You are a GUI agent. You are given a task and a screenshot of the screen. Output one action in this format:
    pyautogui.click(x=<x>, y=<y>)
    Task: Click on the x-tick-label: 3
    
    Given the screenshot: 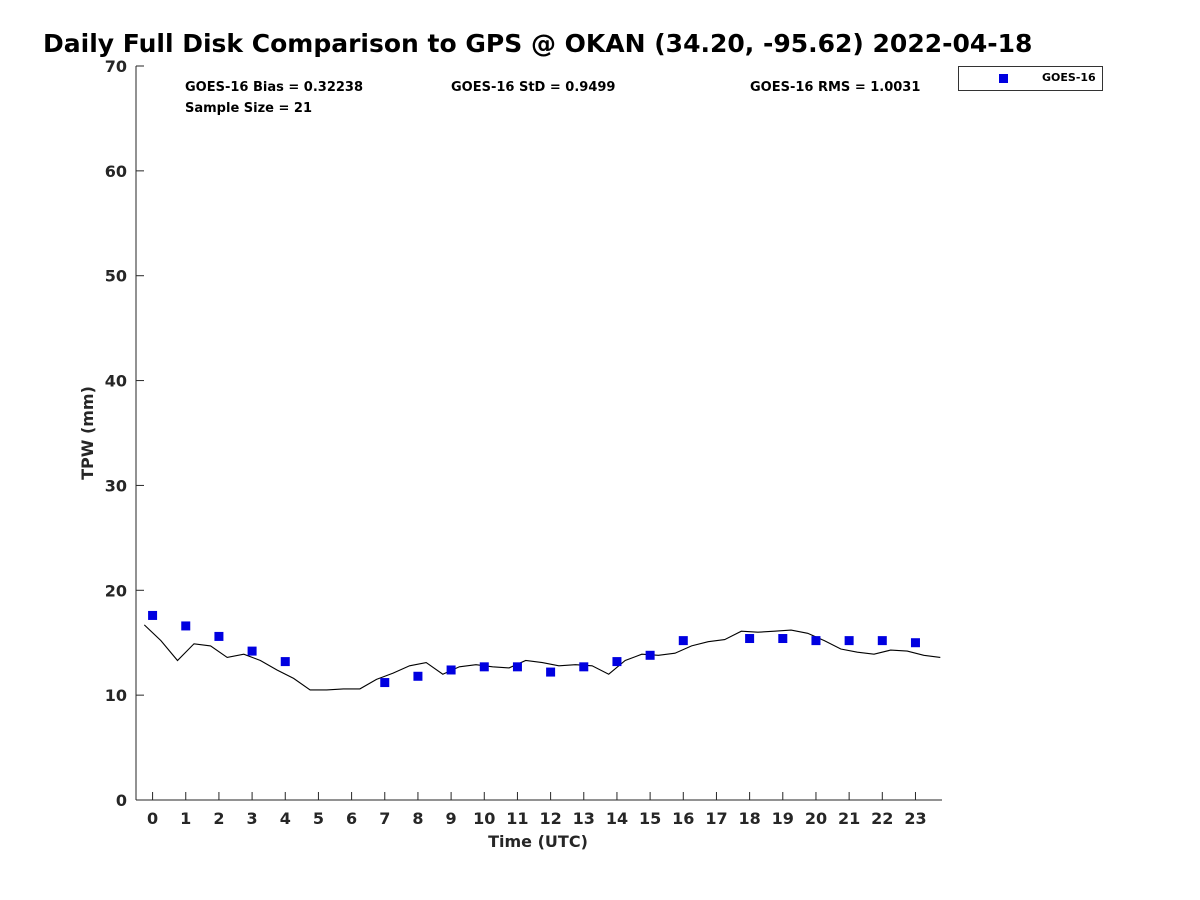 What is the action you would take?
    pyautogui.click(x=252, y=818)
    